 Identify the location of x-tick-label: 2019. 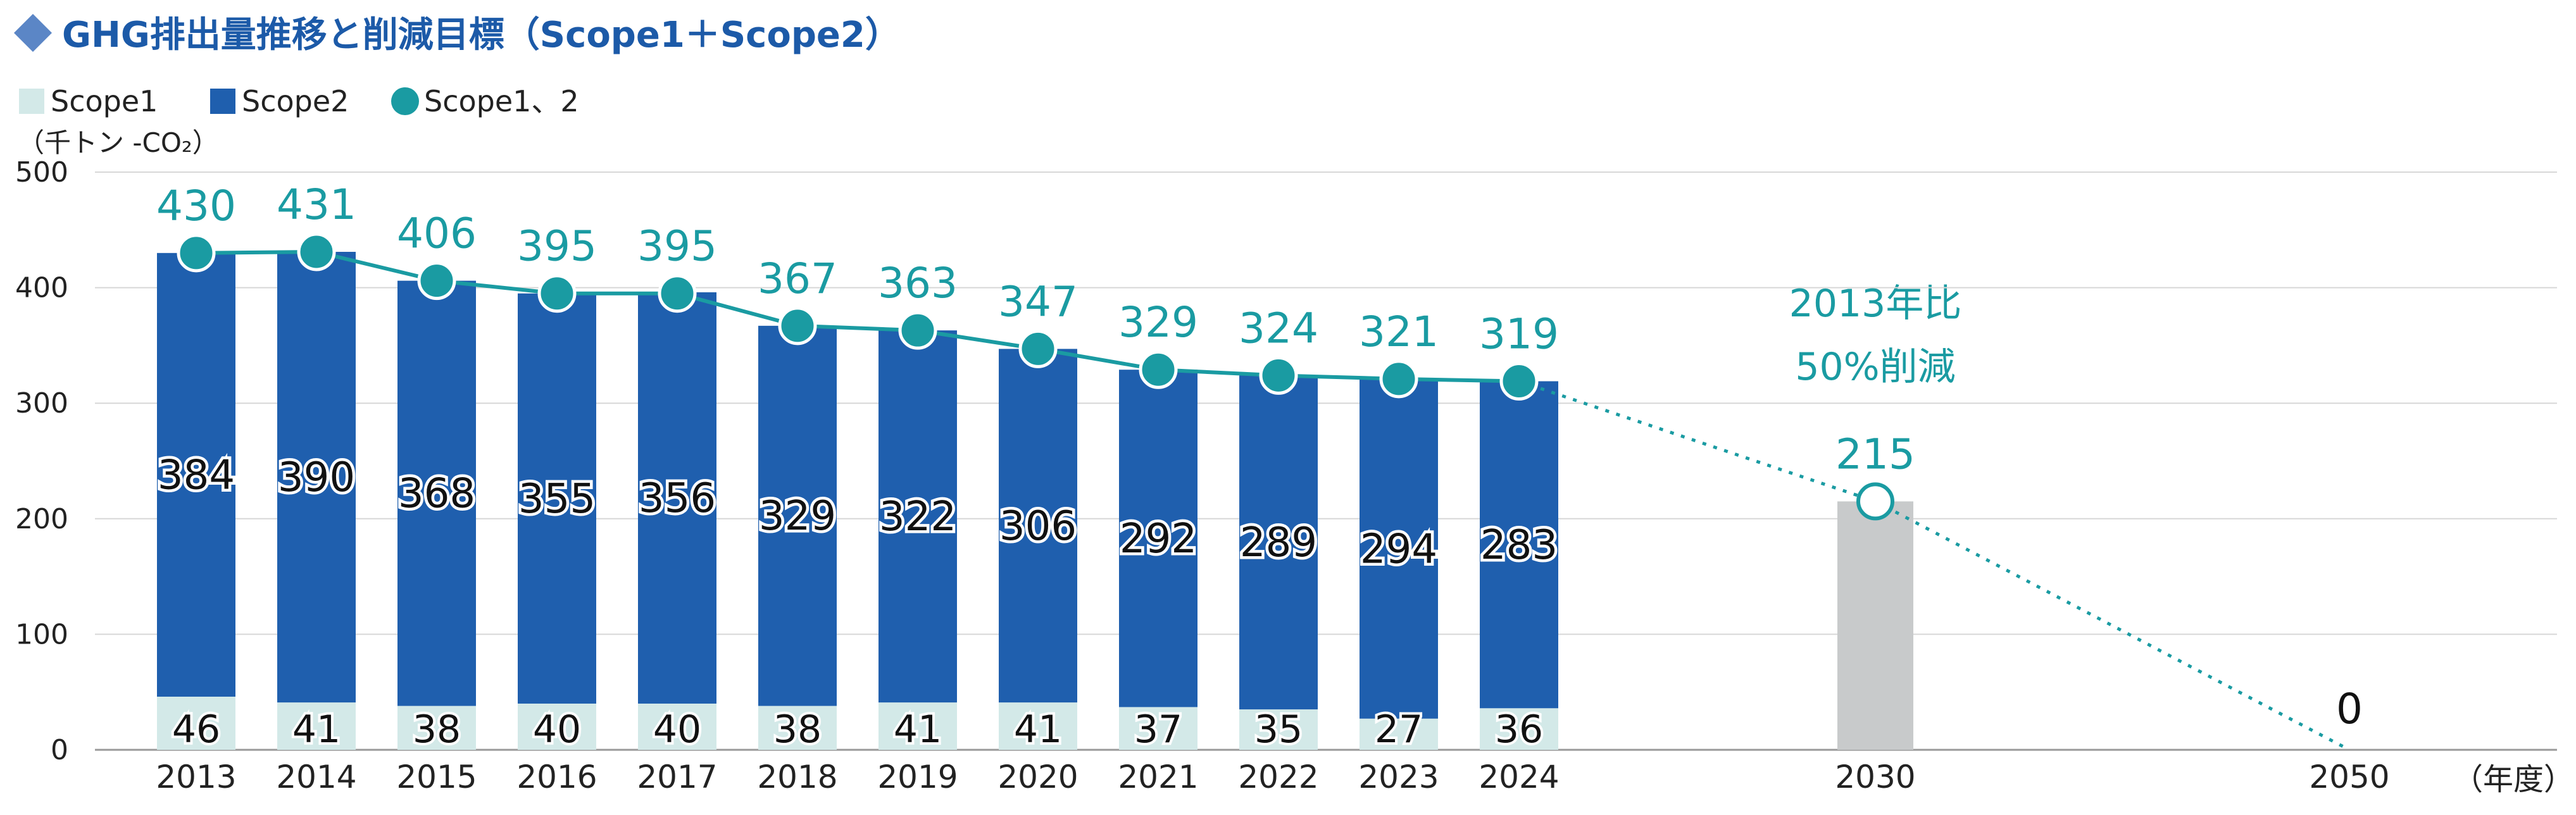
(917, 777).